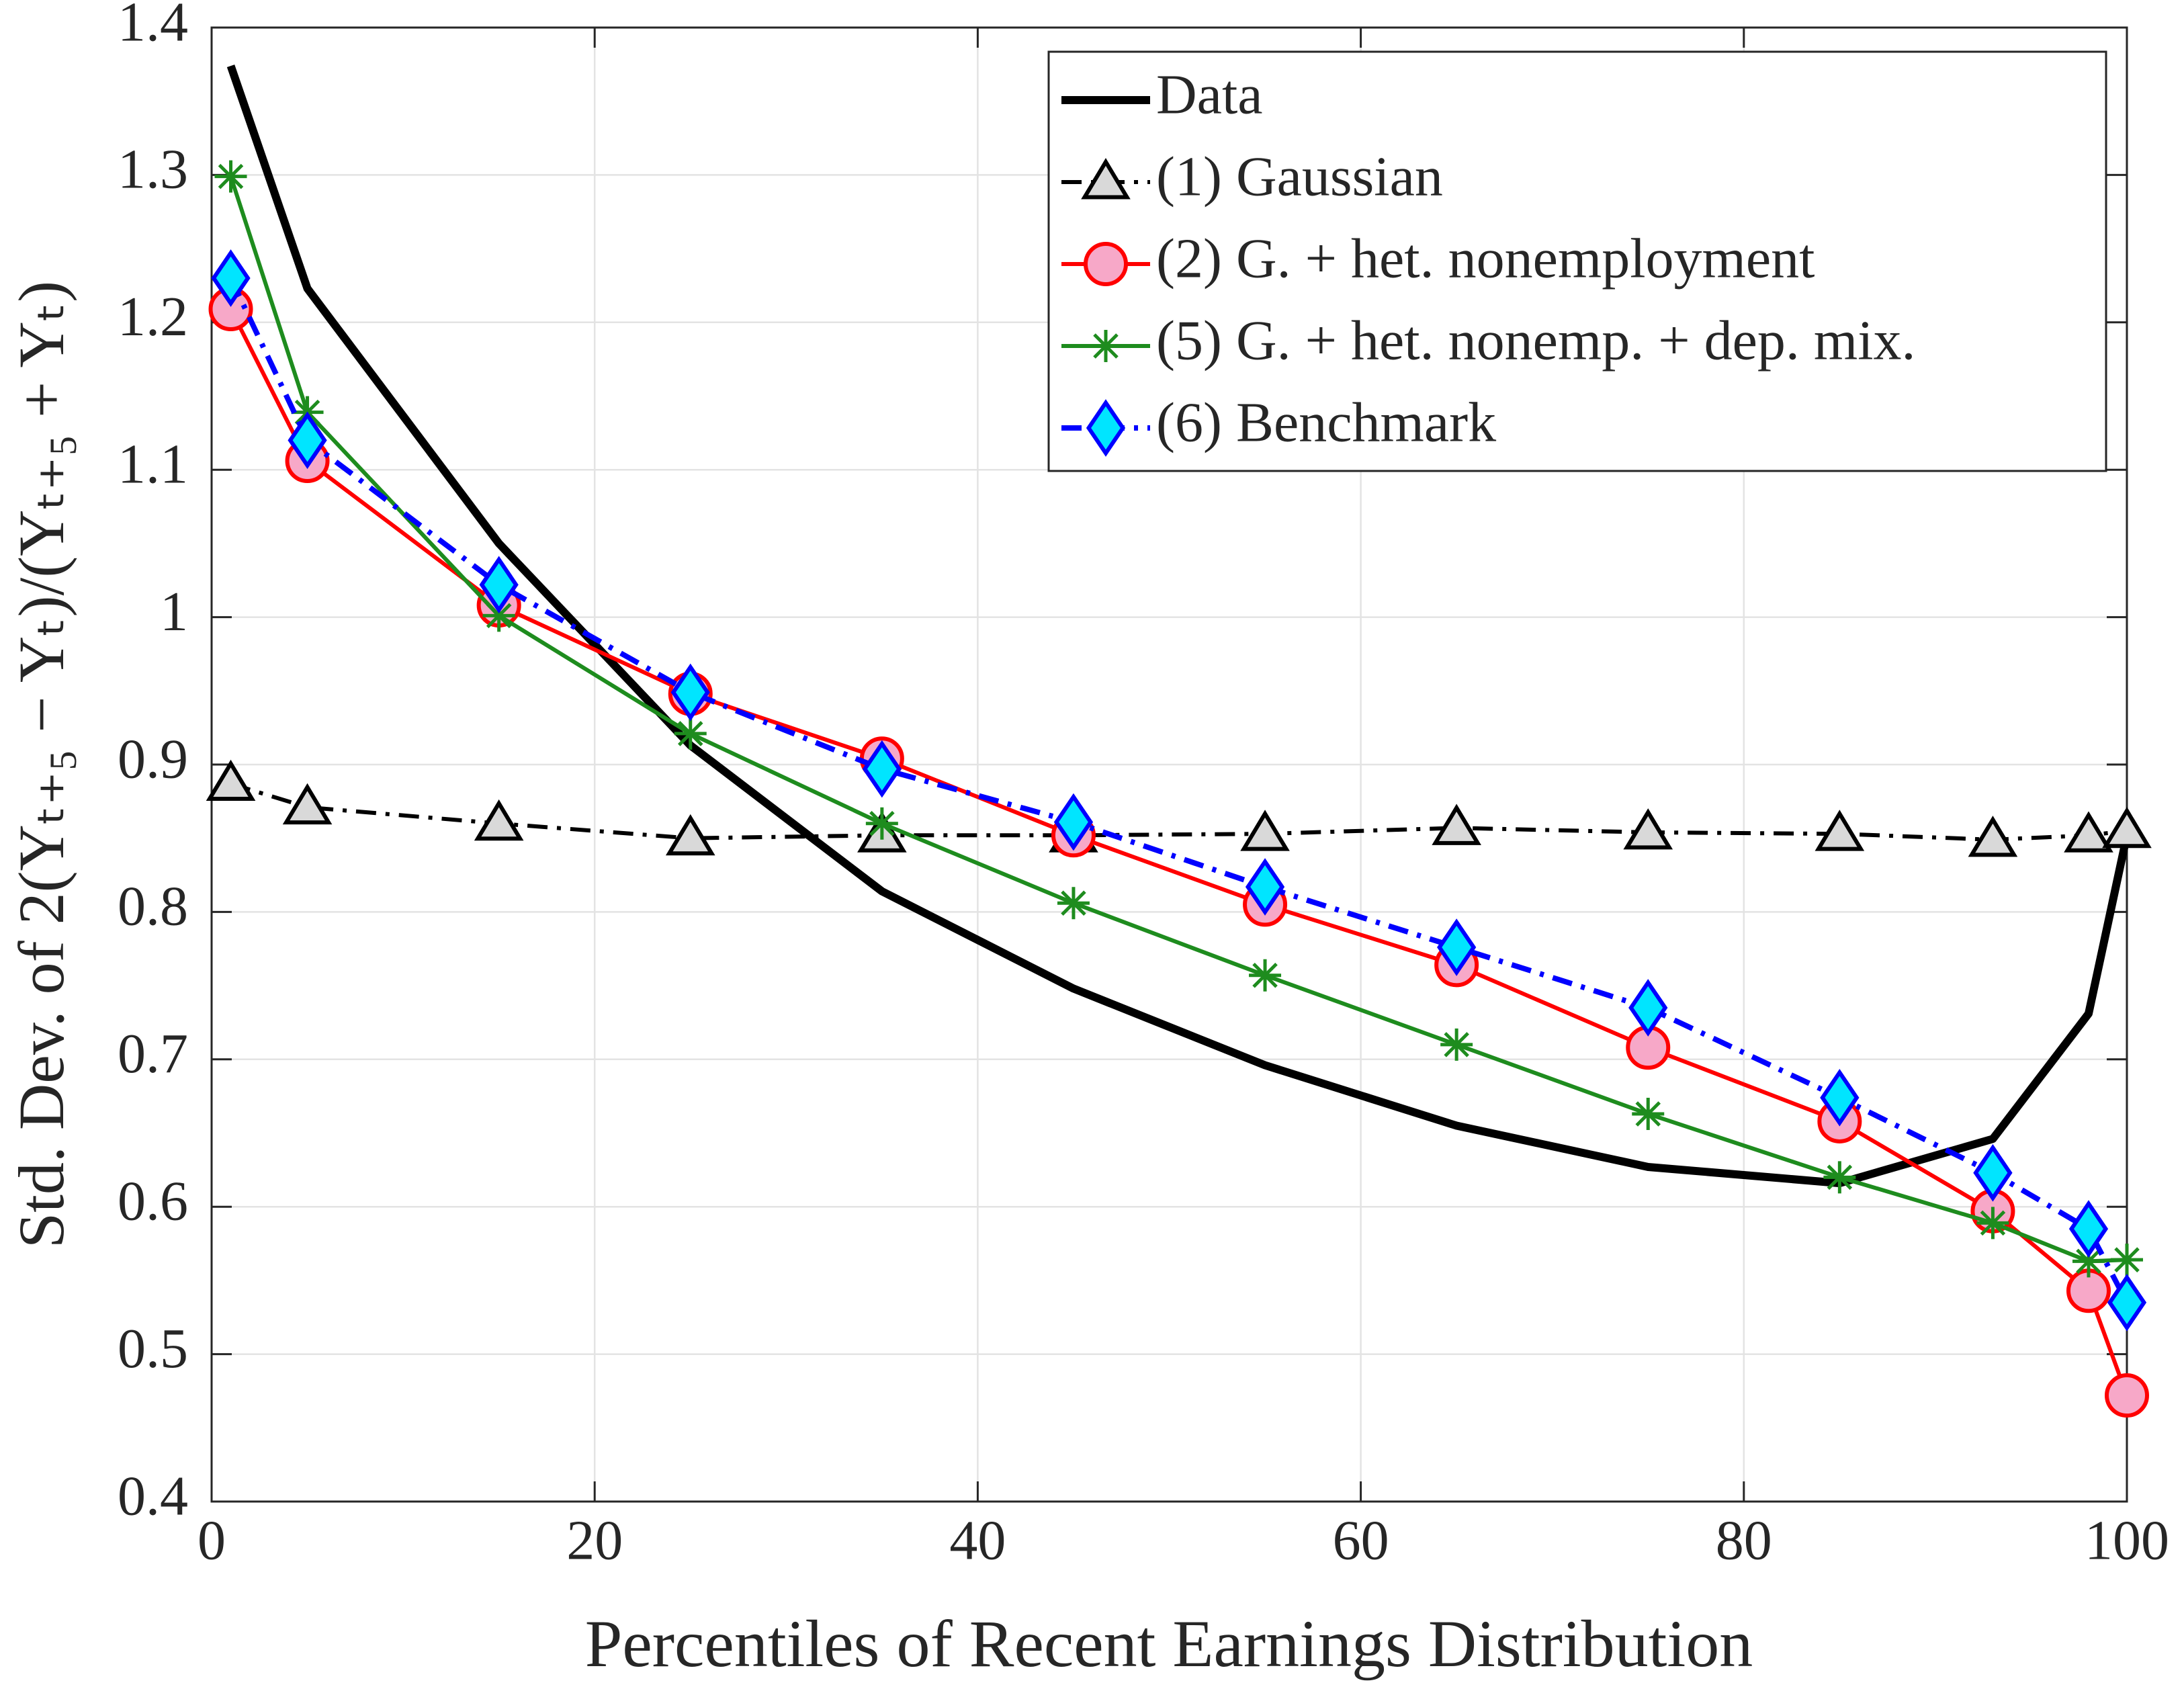 This screenshot has width=2184, height=1691. What do you see at coordinates (1536, 340) in the screenshot?
I see `legend-label: (5) G. + het. nonemp. + dep. mix.` at bounding box center [1536, 340].